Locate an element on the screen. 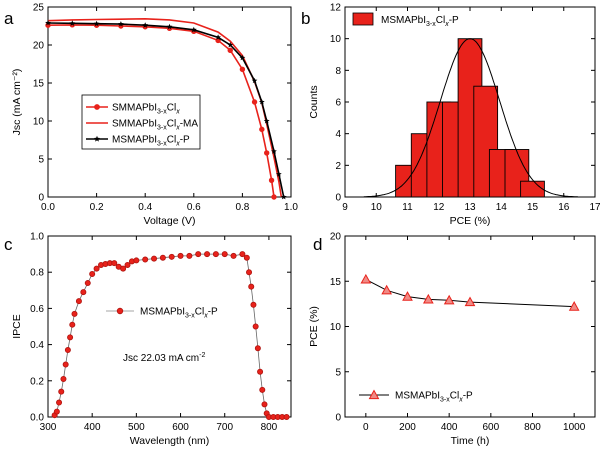  y-tick-label: 5 is located at coordinates (338, 372).